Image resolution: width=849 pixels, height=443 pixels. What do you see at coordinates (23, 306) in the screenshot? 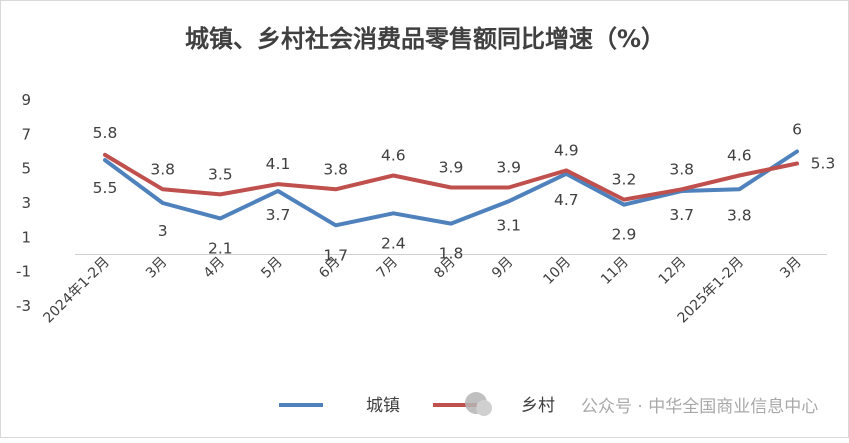
I see `y-tick-label: -3` at bounding box center [23, 306].